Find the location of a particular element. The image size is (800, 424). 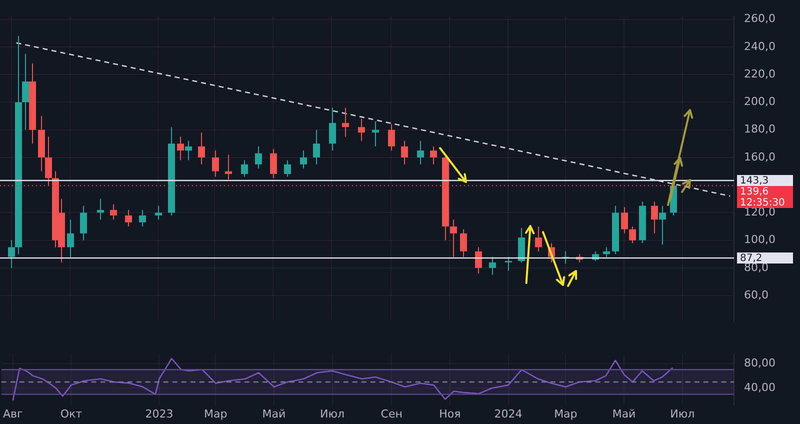

x-tick-label: Ноя is located at coordinates (450, 413).